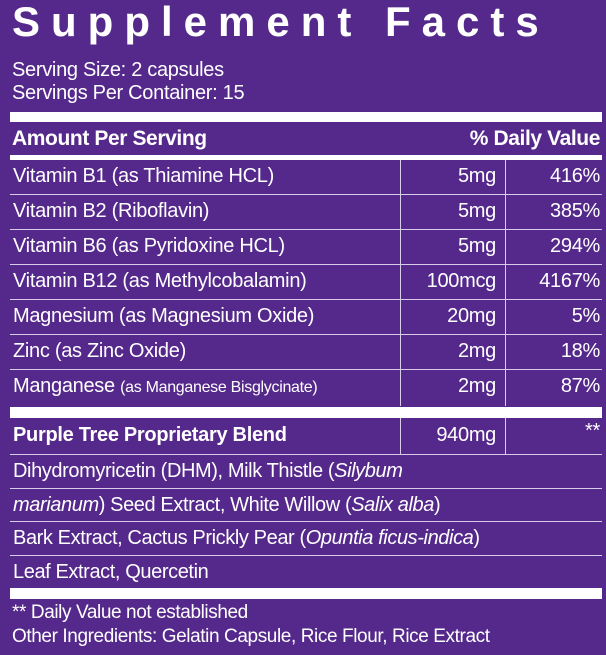 This screenshot has width=606, height=655. Describe the element at coordinates (174, 471) in the screenshot. I see `ingredient-text: Dihydromyricetin (DHM), Milk Thistle (` at that location.